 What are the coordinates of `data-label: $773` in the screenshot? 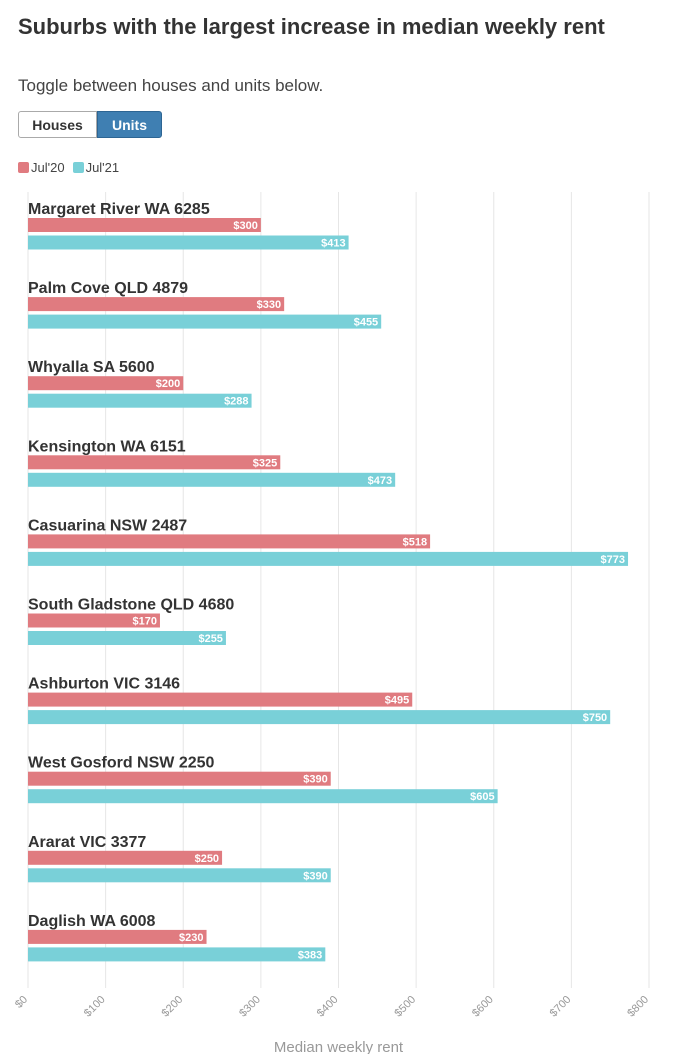 It's located at (613, 560).